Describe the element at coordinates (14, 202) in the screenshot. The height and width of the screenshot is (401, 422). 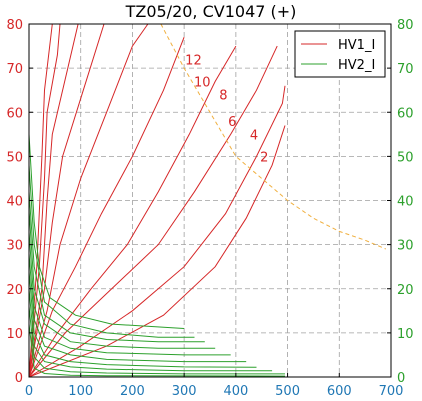
I see `y-left-tick-label: 40` at that location.